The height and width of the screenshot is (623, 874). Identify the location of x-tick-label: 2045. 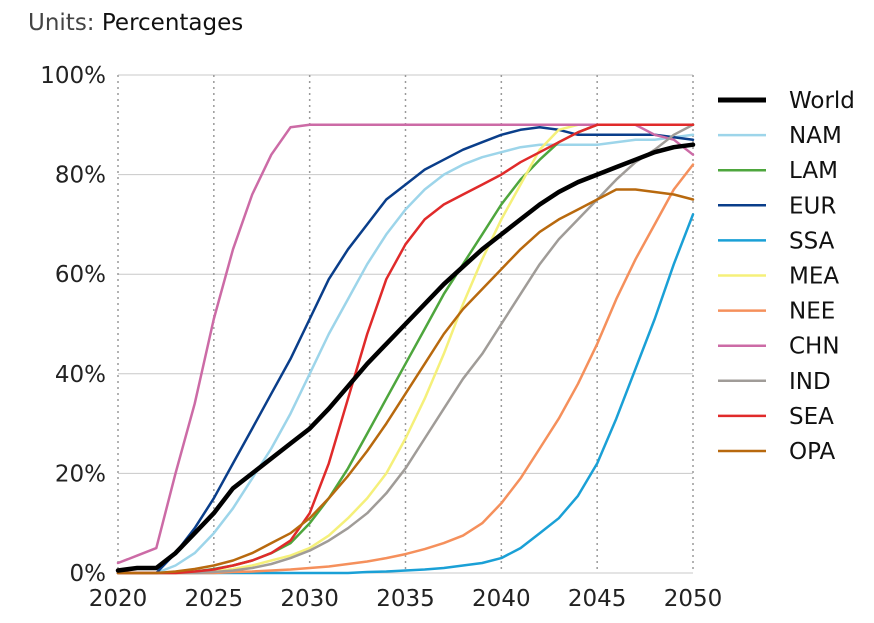
(597, 599).